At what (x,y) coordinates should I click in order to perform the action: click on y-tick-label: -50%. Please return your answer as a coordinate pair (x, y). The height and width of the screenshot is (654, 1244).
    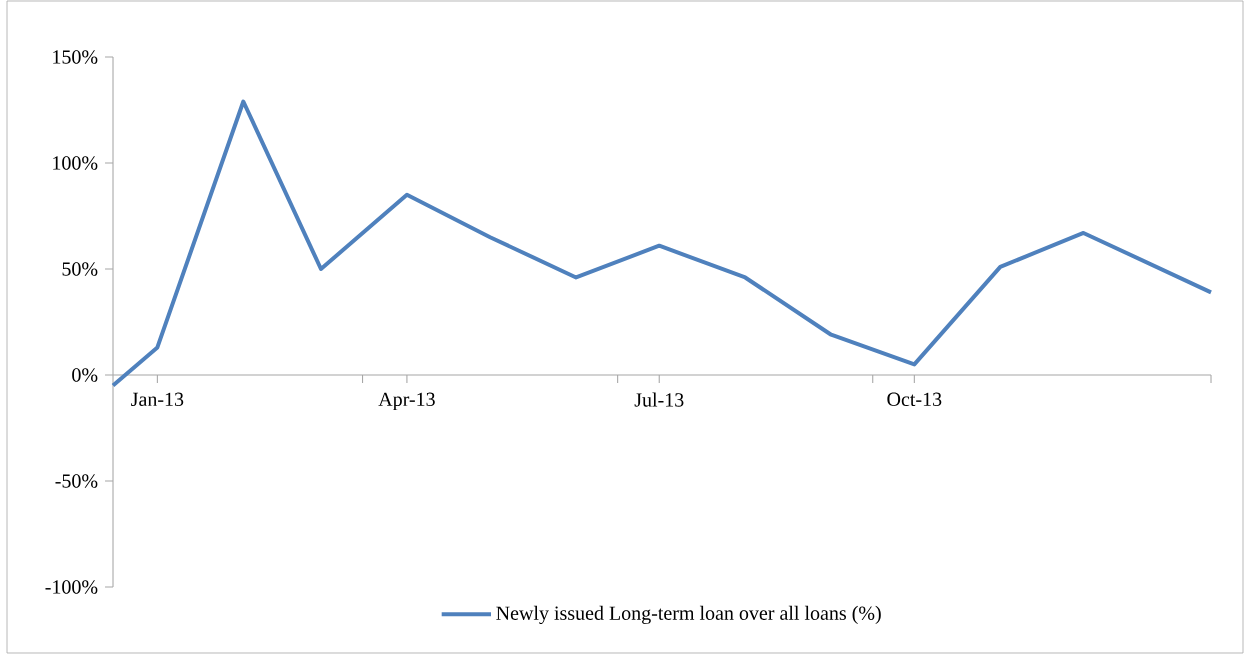
    Looking at the image, I should click on (76, 481).